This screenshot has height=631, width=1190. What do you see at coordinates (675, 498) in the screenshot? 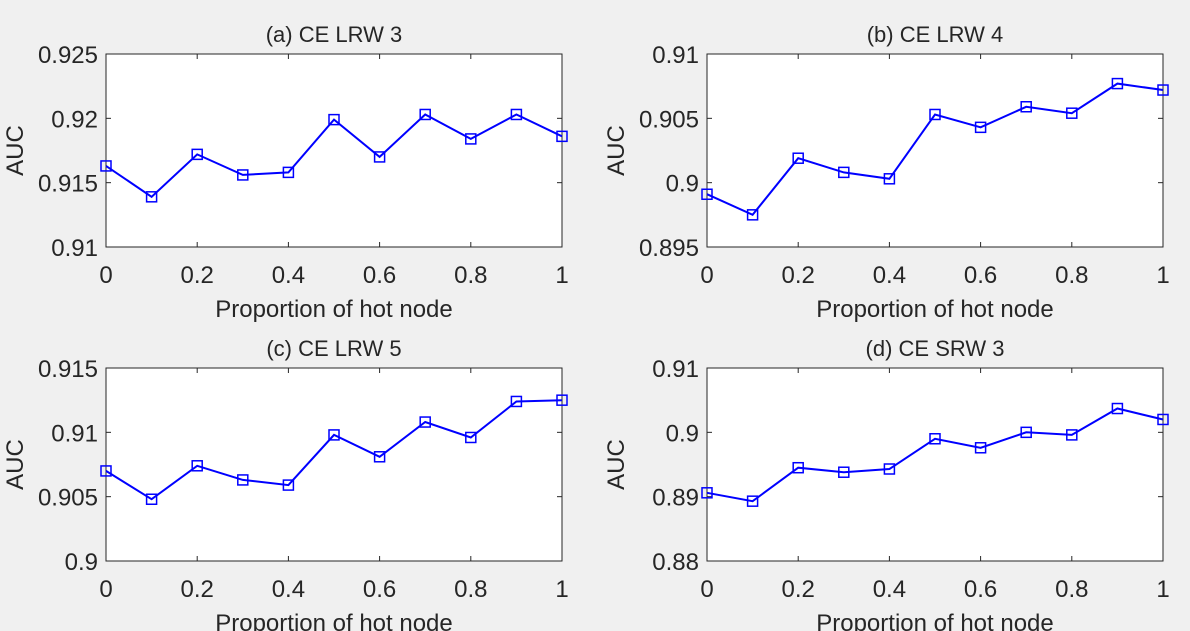
I see `y-tick-label: 0.89` at bounding box center [675, 498].